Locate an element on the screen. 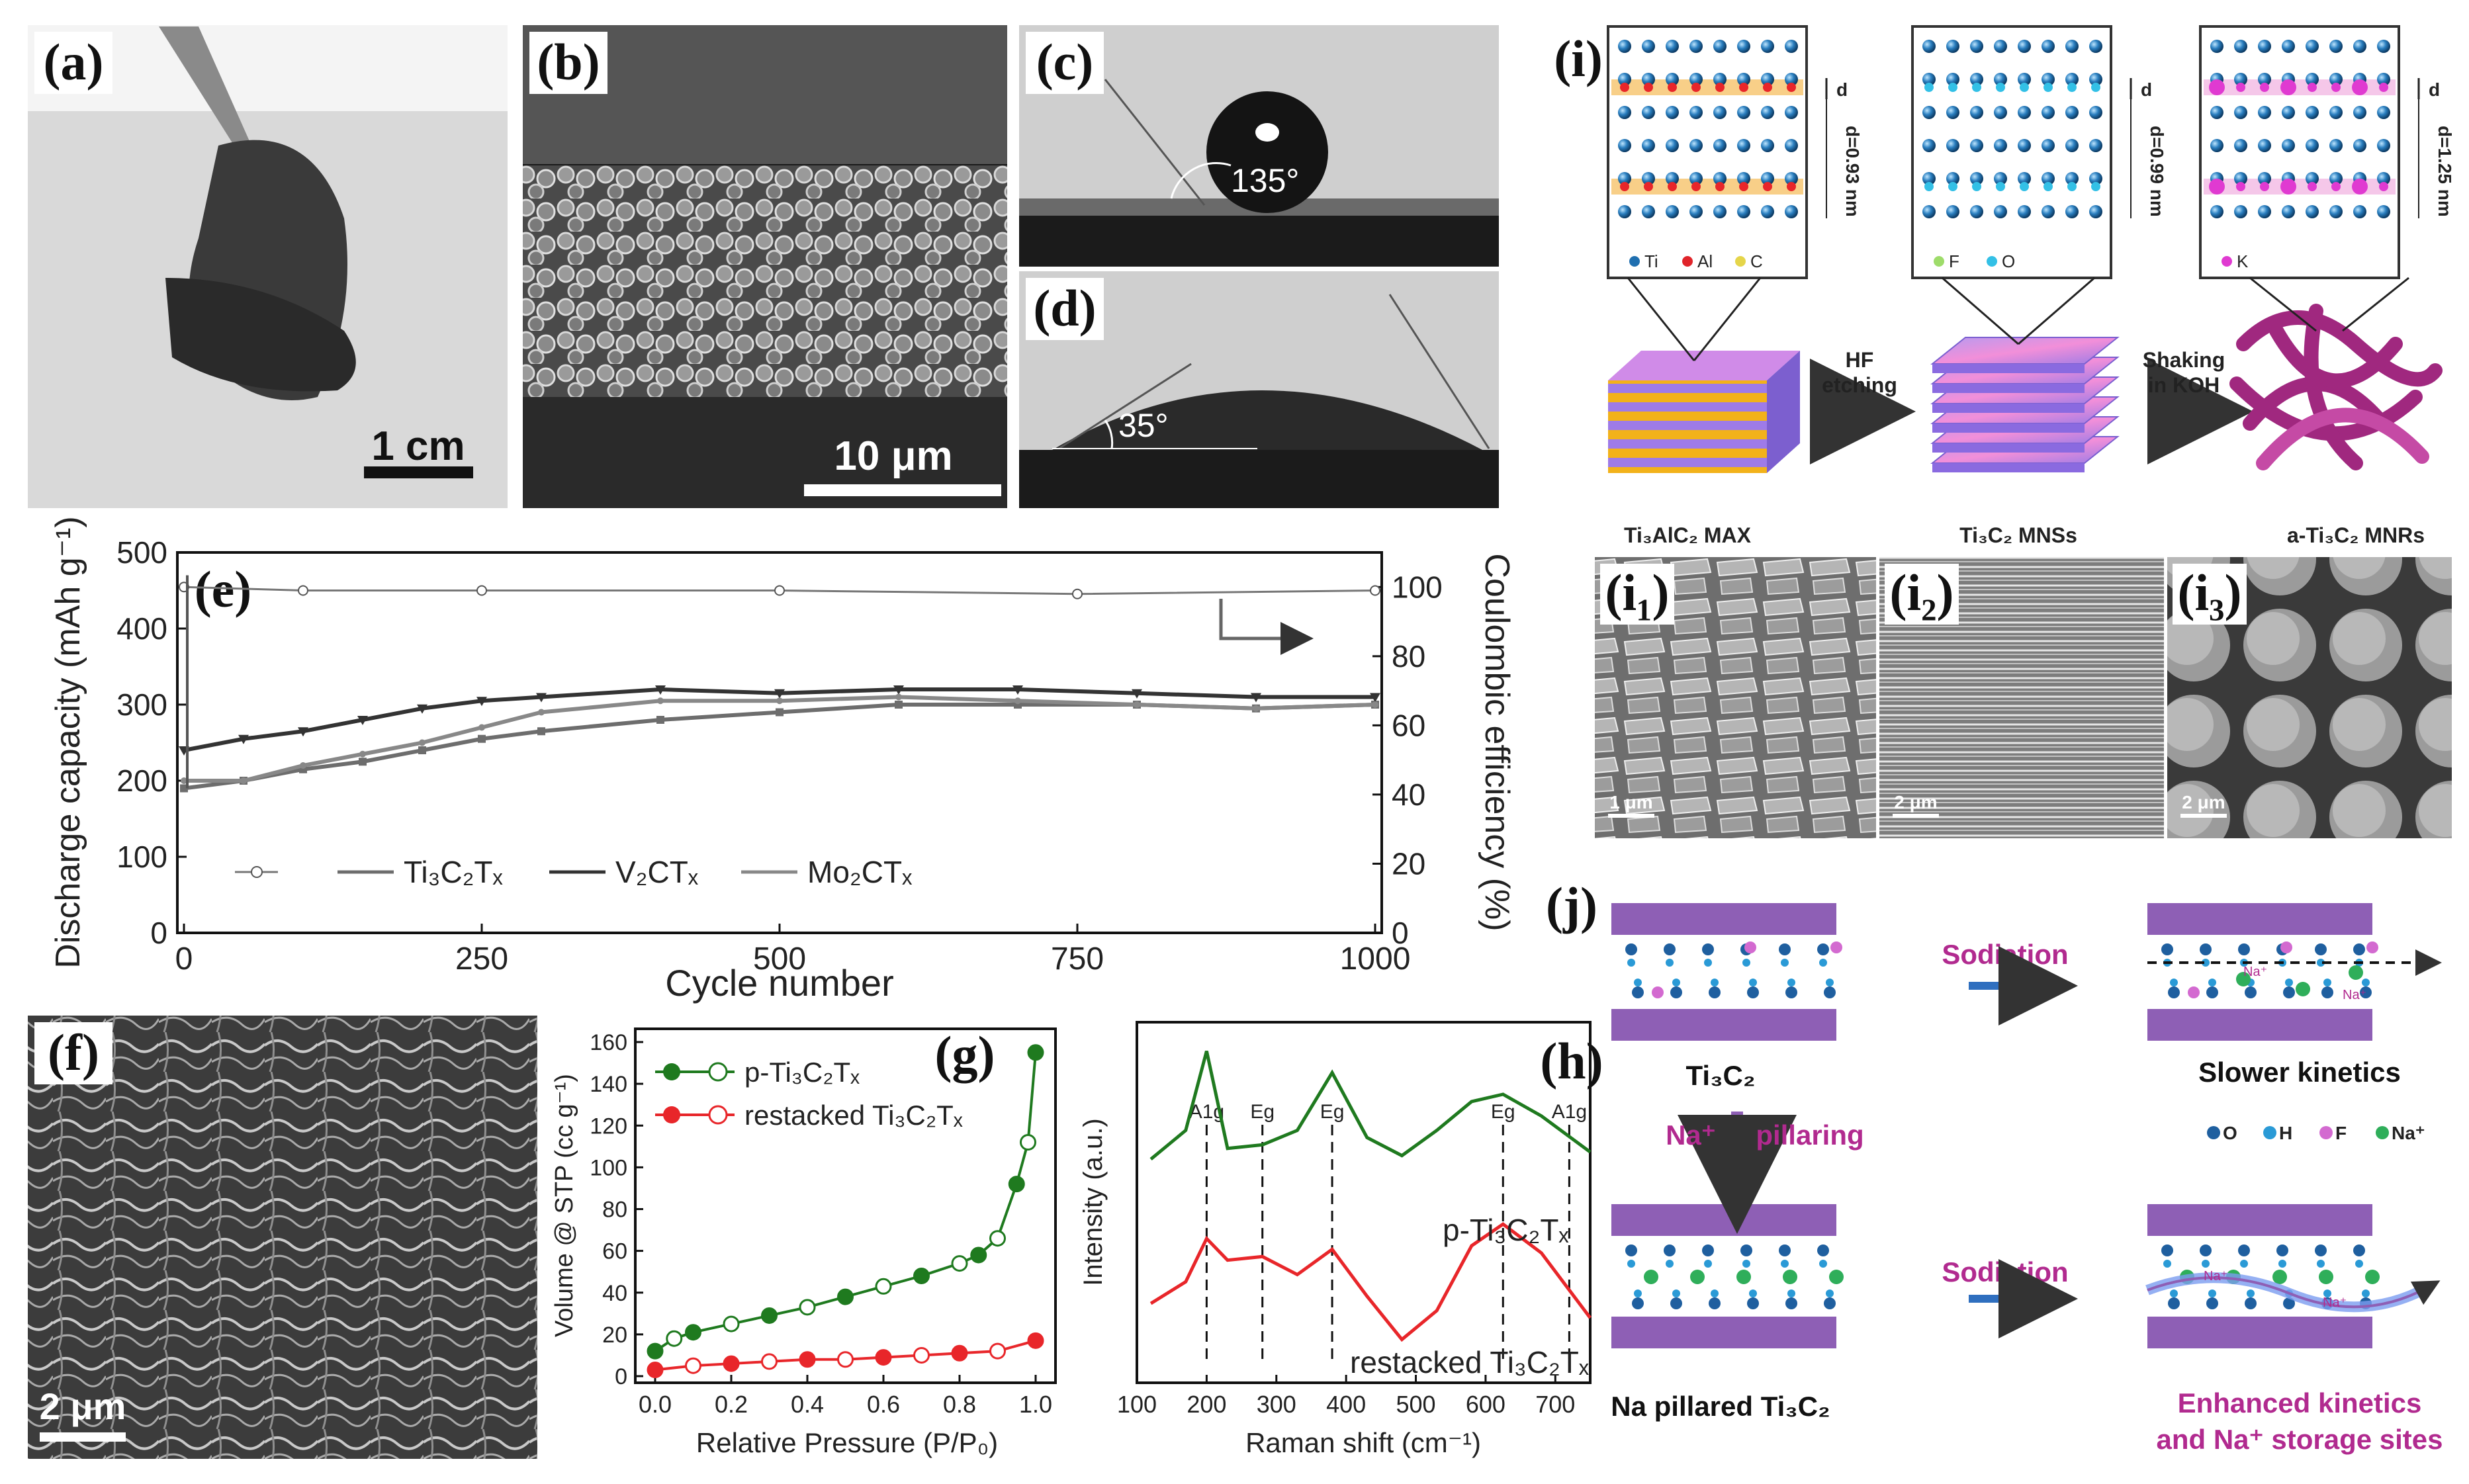  legend-atom: F is located at coordinates (1954, 261).